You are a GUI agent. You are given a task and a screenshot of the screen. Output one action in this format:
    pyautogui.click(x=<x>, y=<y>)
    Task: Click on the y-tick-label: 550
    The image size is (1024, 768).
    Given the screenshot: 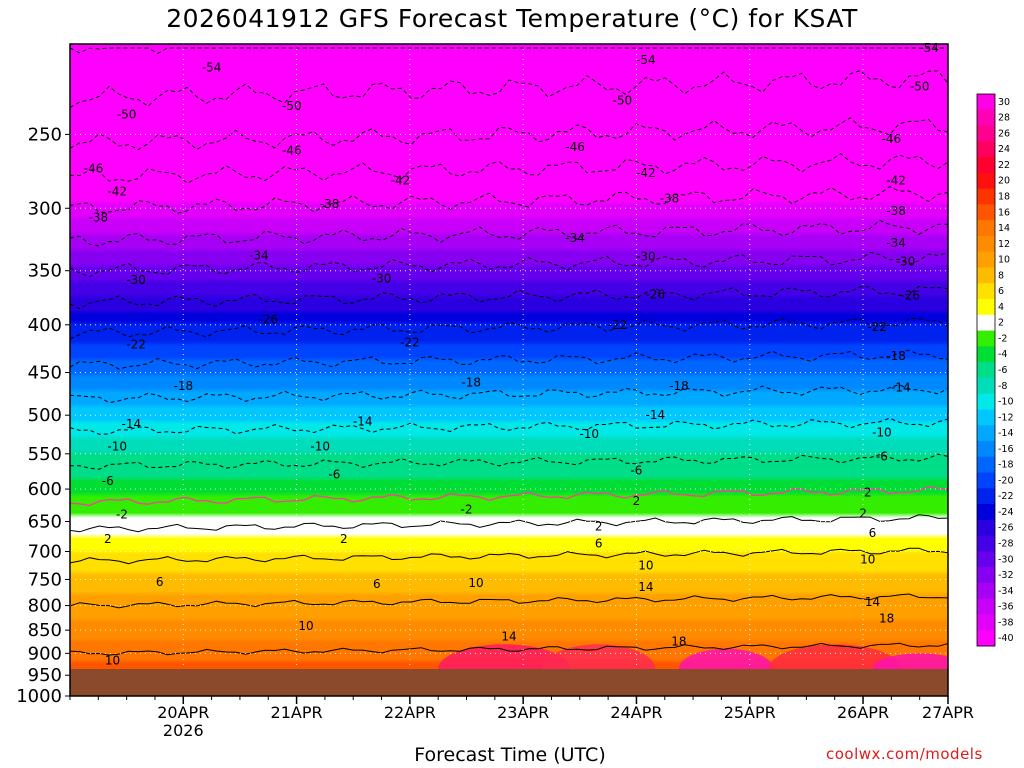 What is the action you would take?
    pyautogui.click(x=45, y=454)
    